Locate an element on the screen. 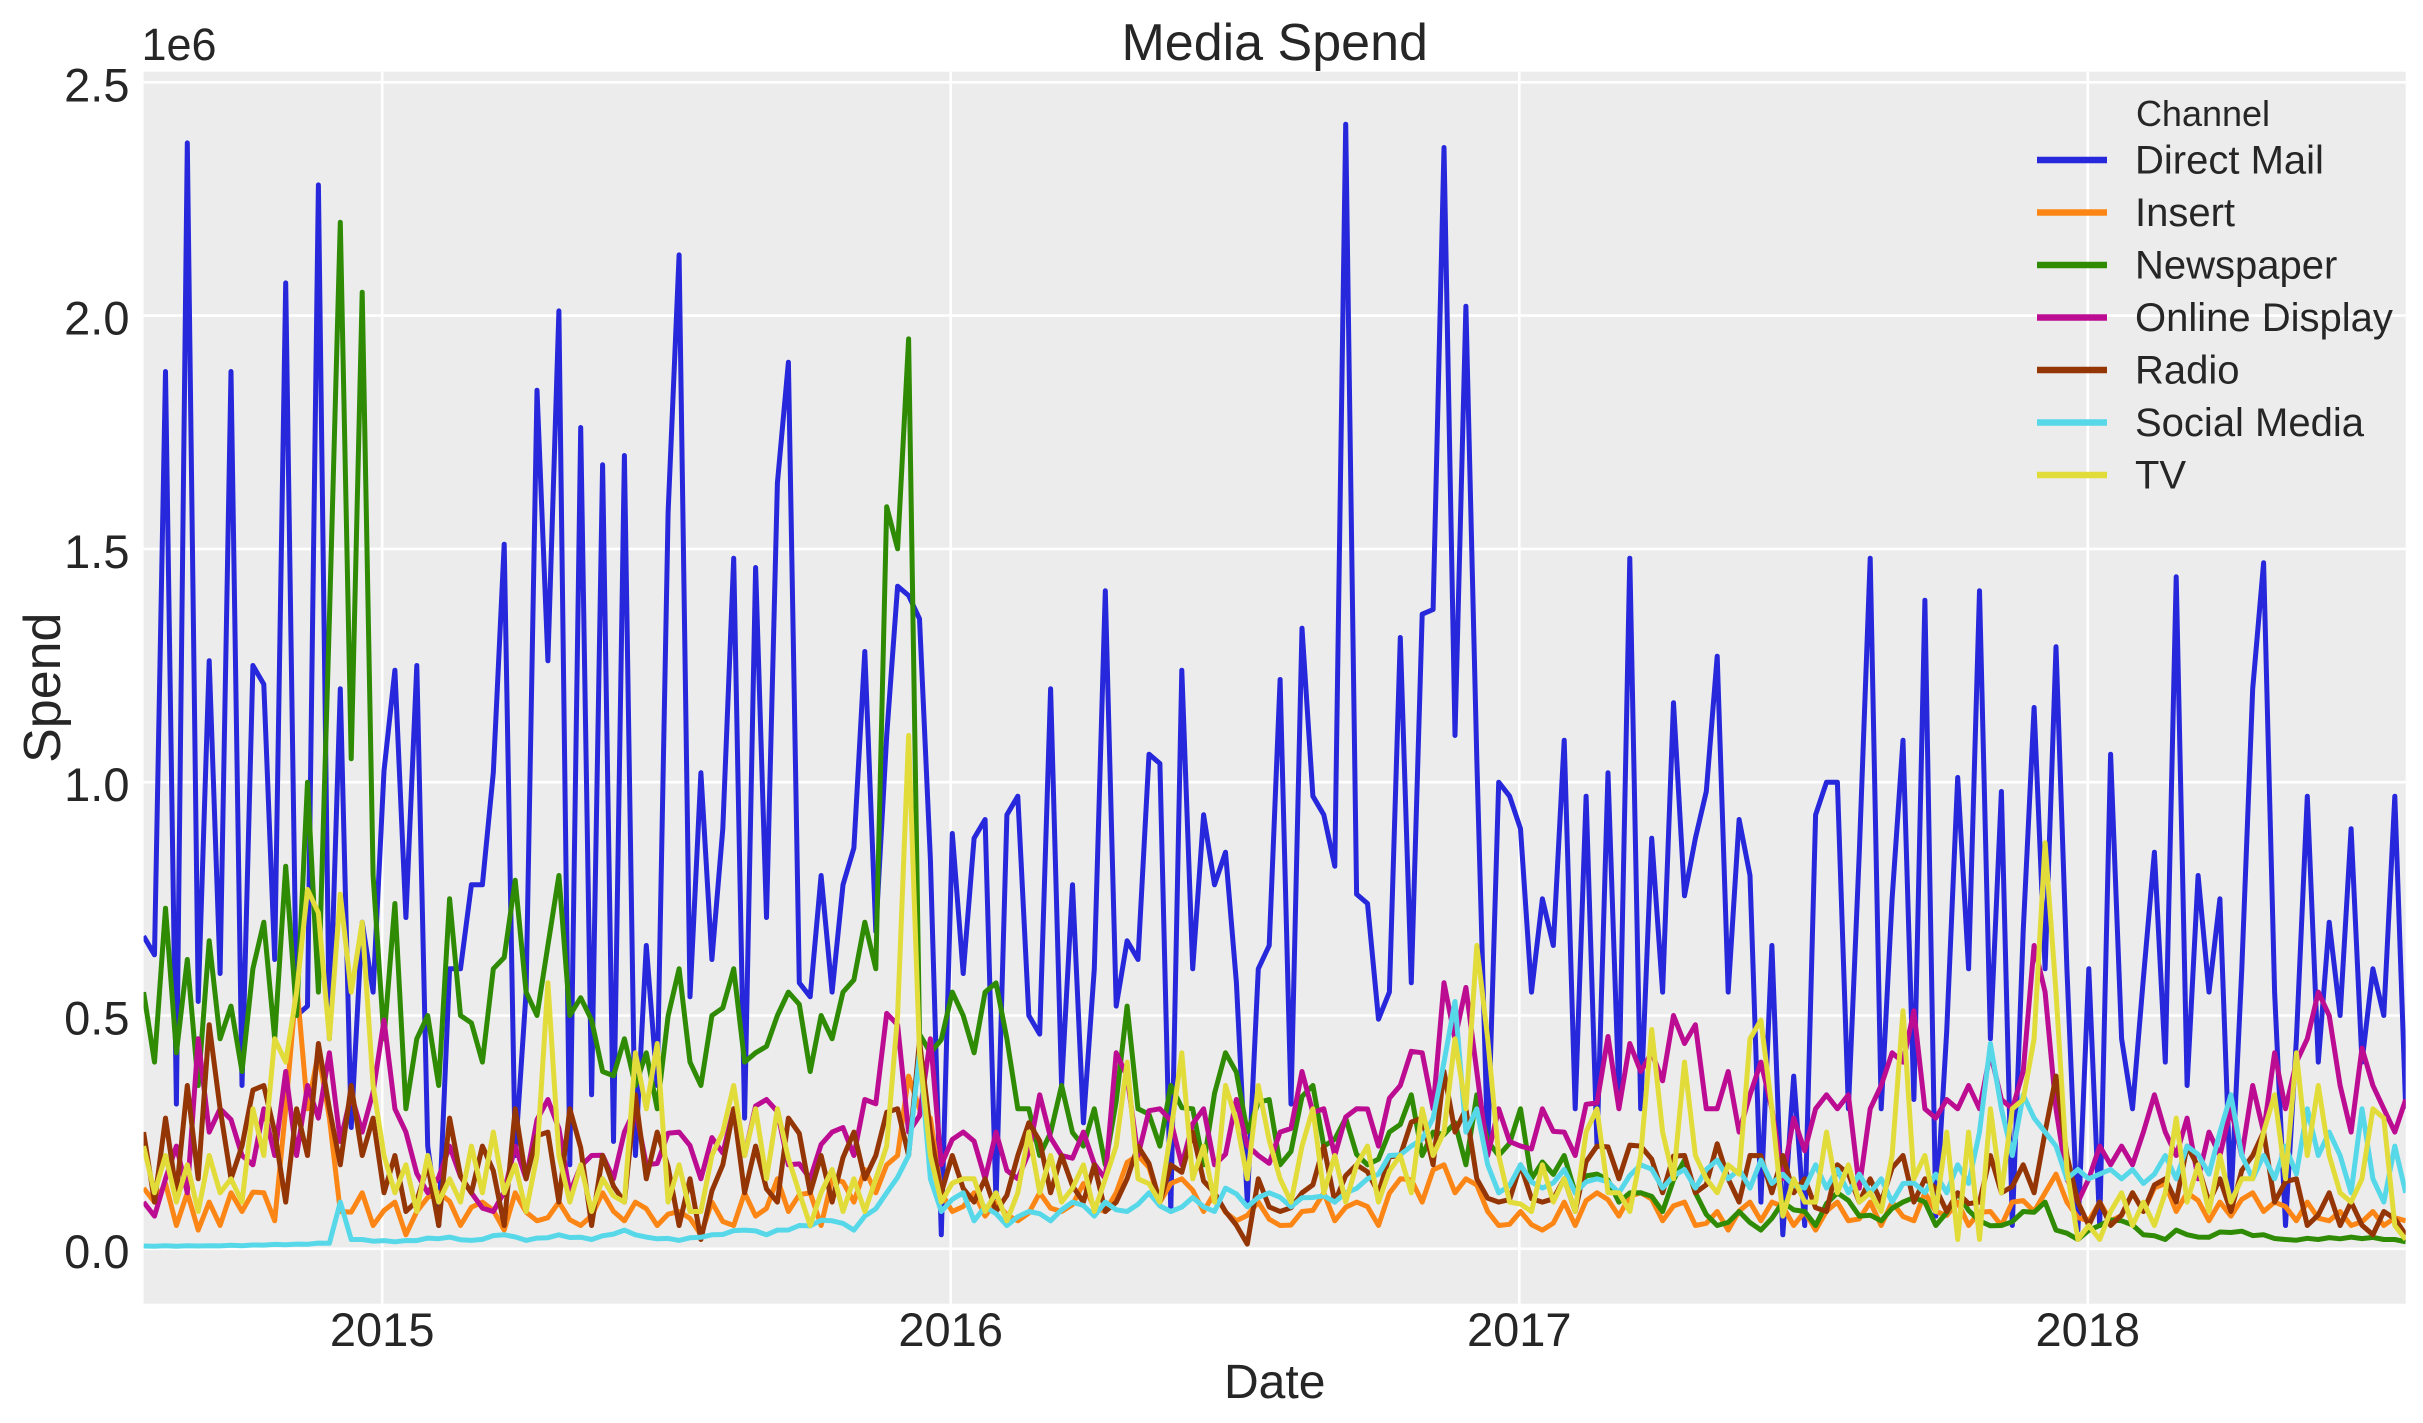 The height and width of the screenshot is (1423, 2423). svg-text: Channel is located at coordinates (2203, 113).